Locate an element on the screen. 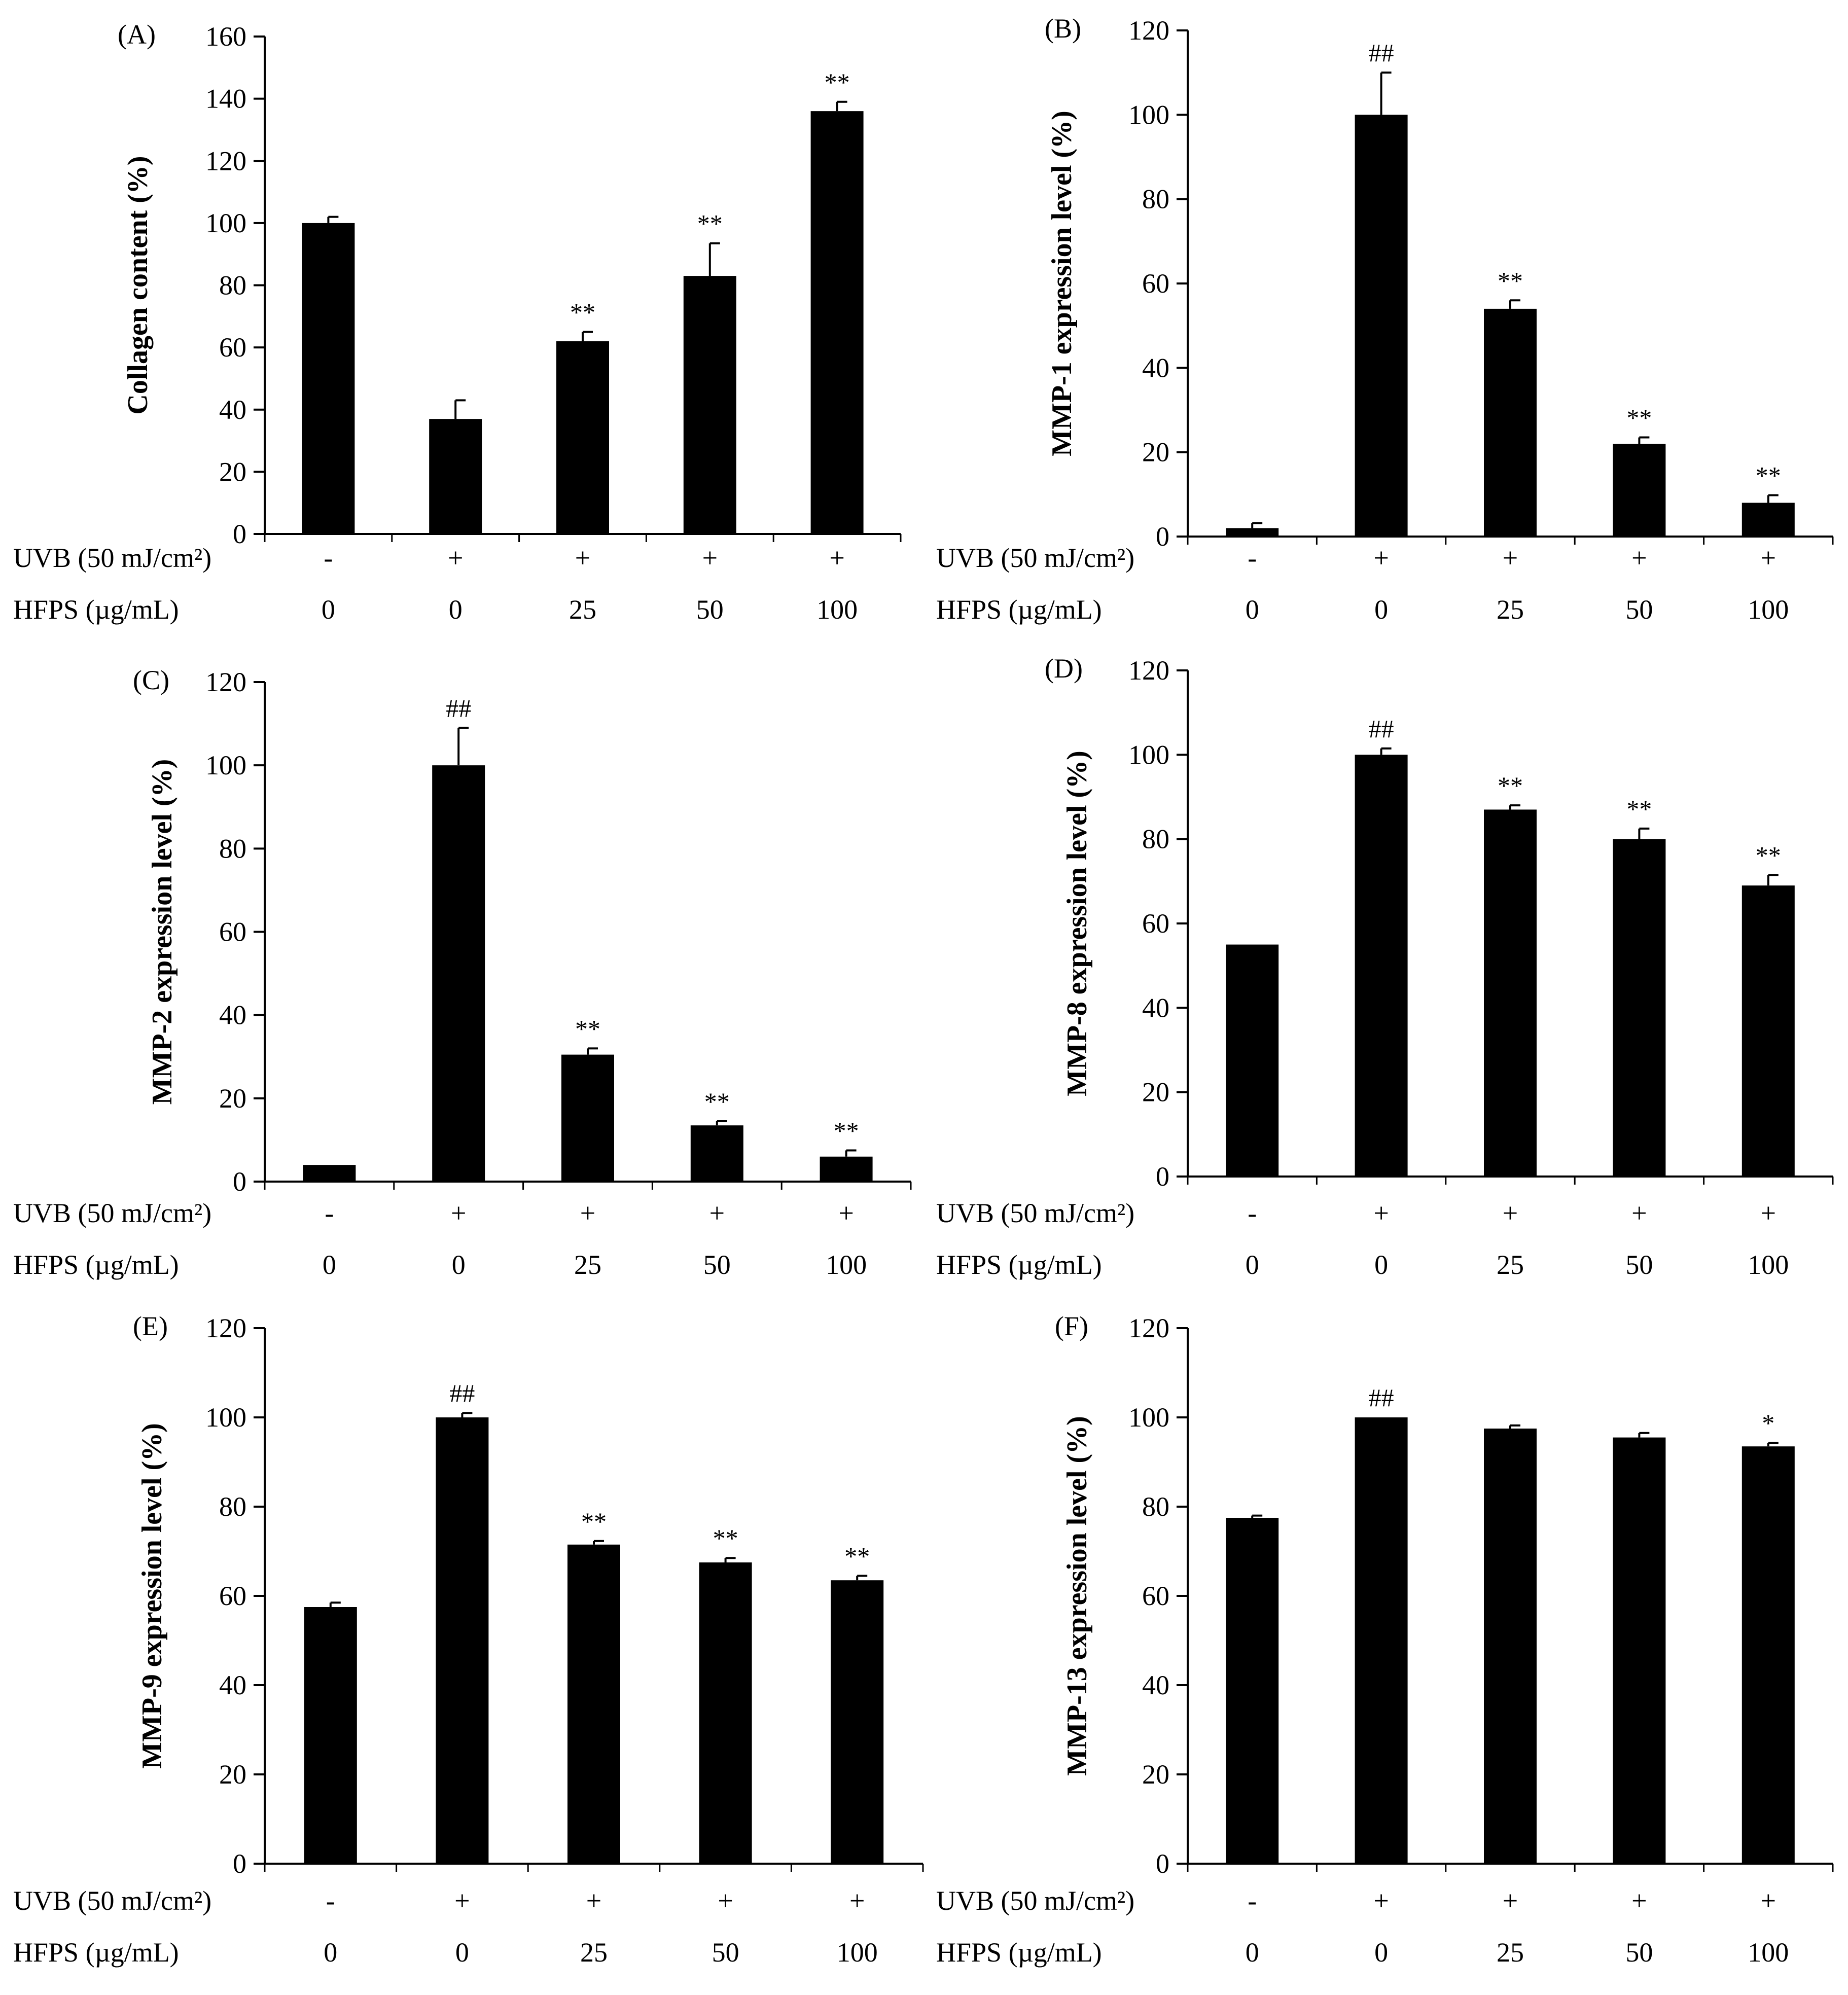 The width and height of the screenshot is (1848, 1995). panel-label: (D) is located at coordinates (1064, 668).